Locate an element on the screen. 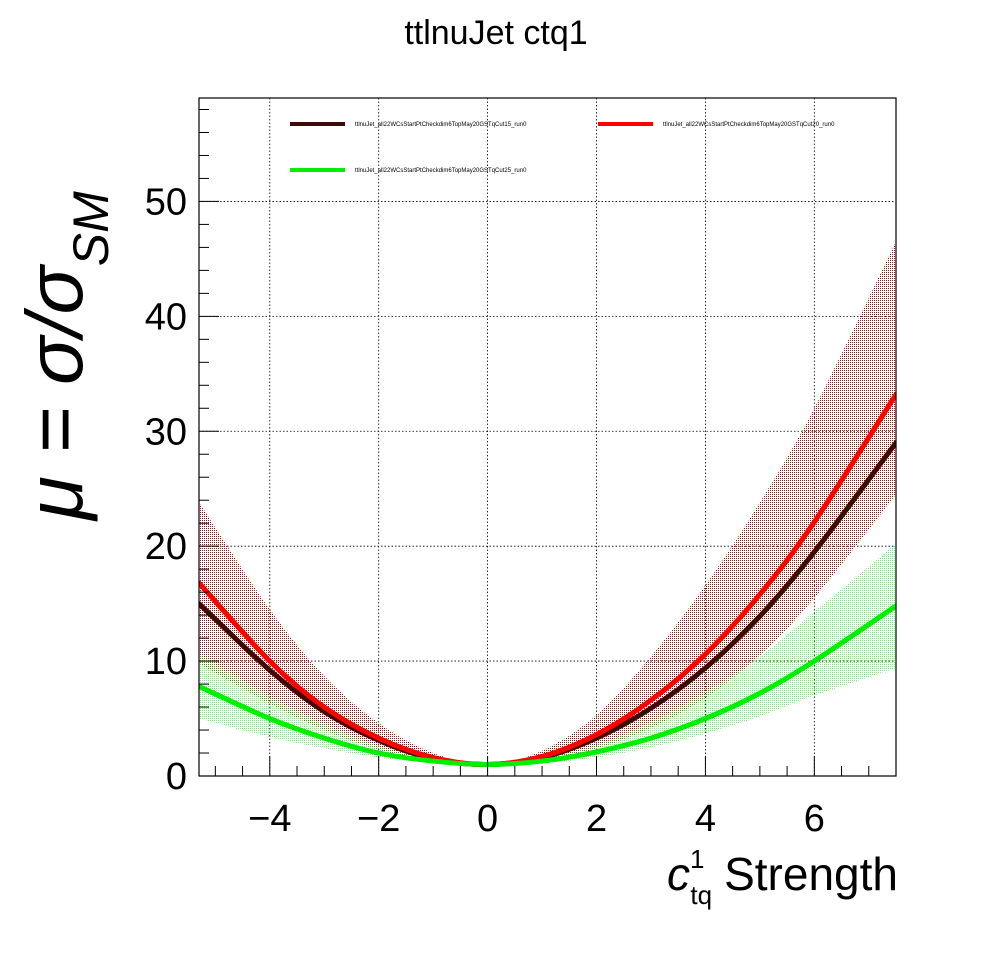 The width and height of the screenshot is (996, 972). x-tick-label: 2 is located at coordinates (596, 819).